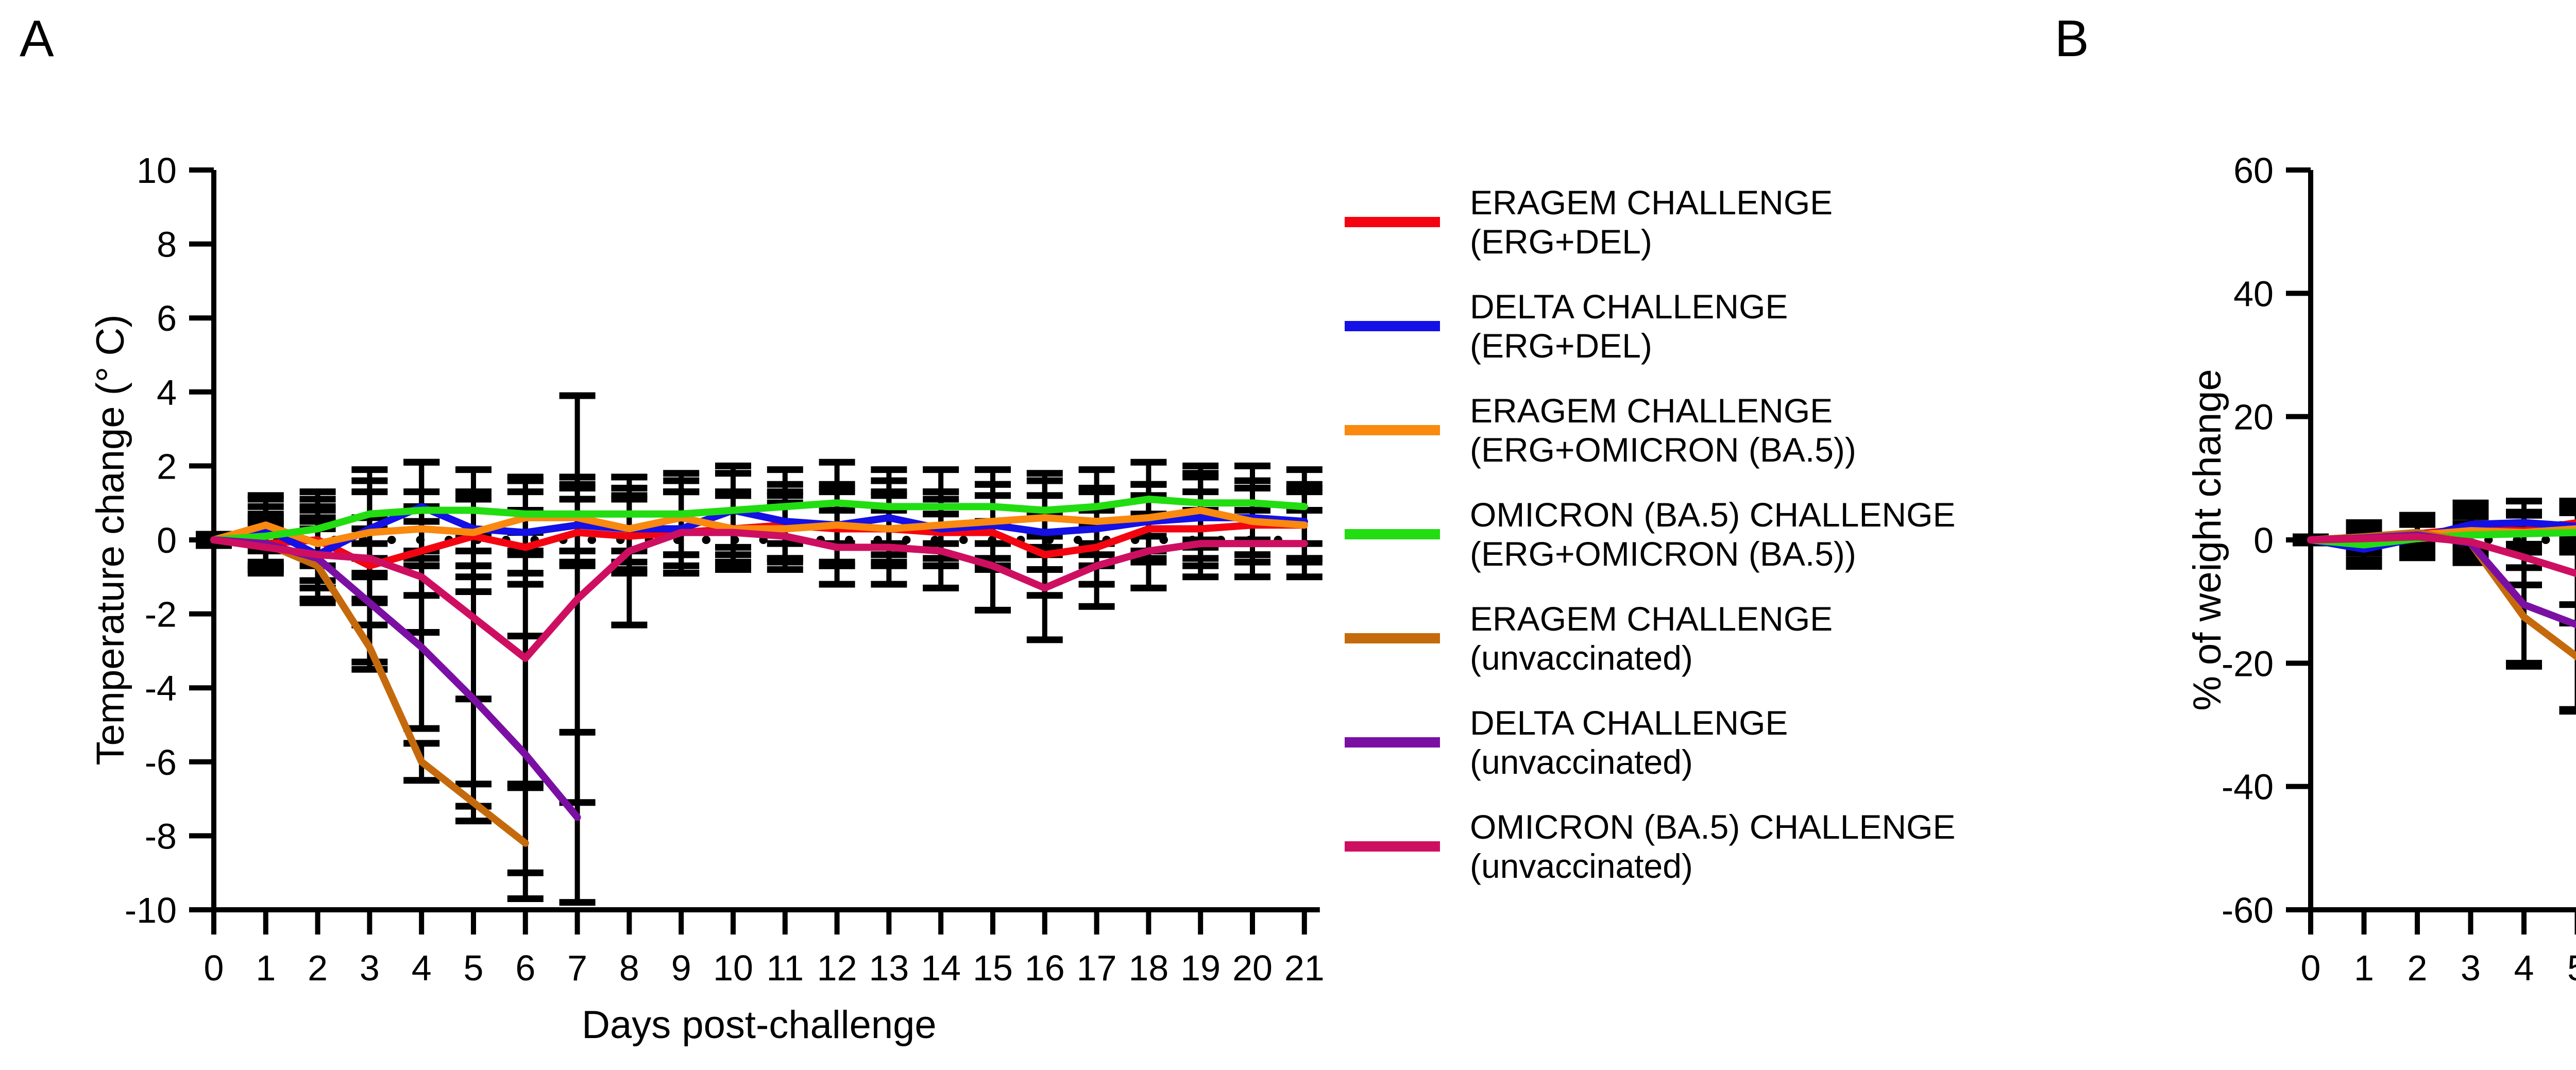 This screenshot has width=2576, height=1070. I want to click on legend-entry-4: ERAGEM CHALLENGE (unvaccinated), so click(1650, 638).